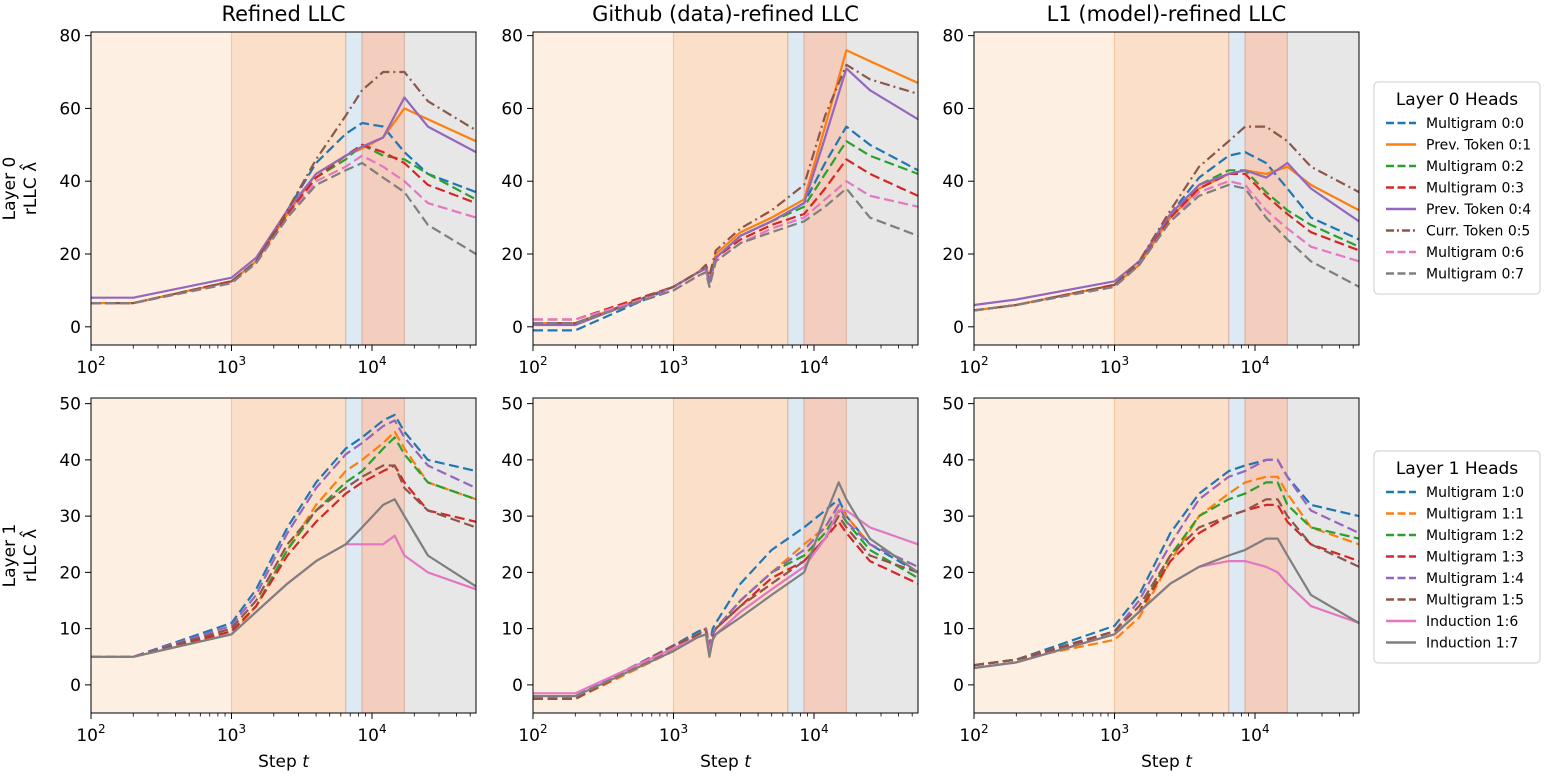 The height and width of the screenshot is (776, 1549). What do you see at coordinates (512, 109) in the screenshot?
I see `y-tick-label: 60` at bounding box center [512, 109].